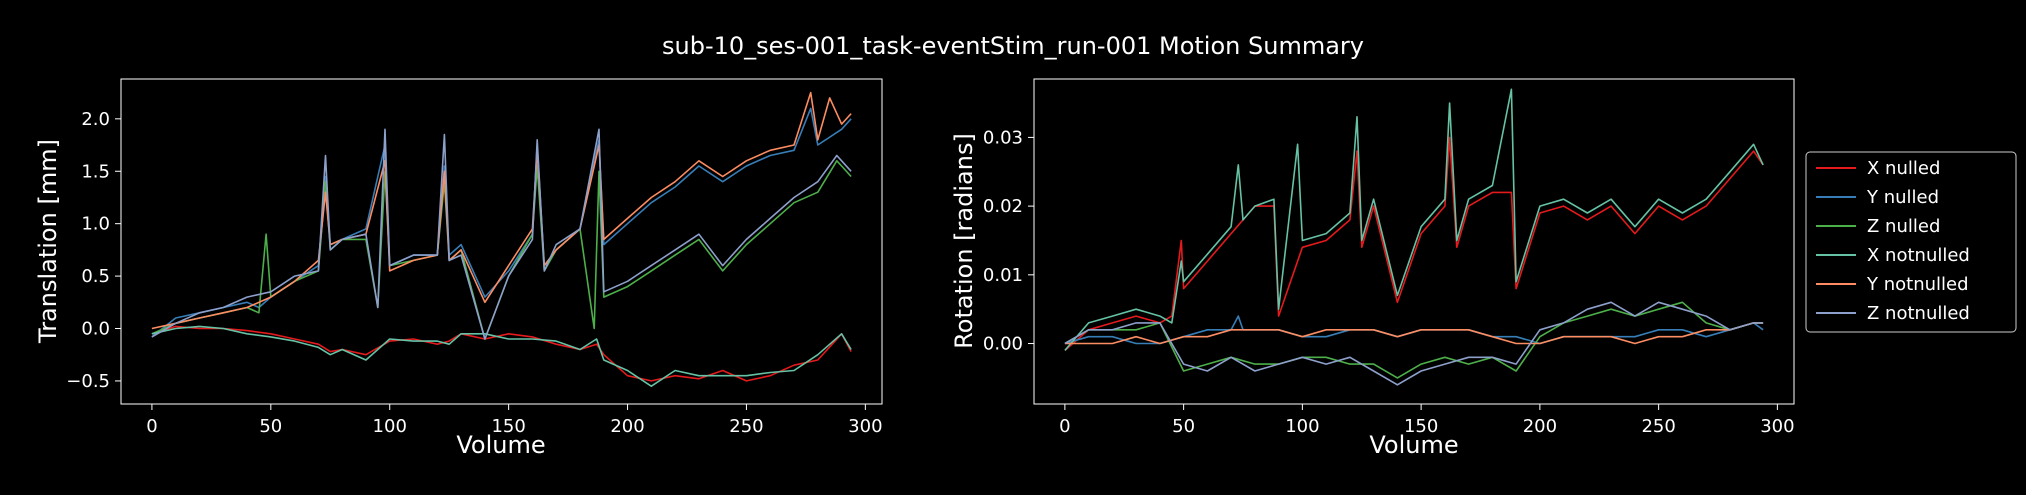 The image size is (2026, 495). What do you see at coordinates (270, 426) in the screenshot?
I see `translation-xtick-label: 50` at bounding box center [270, 426].